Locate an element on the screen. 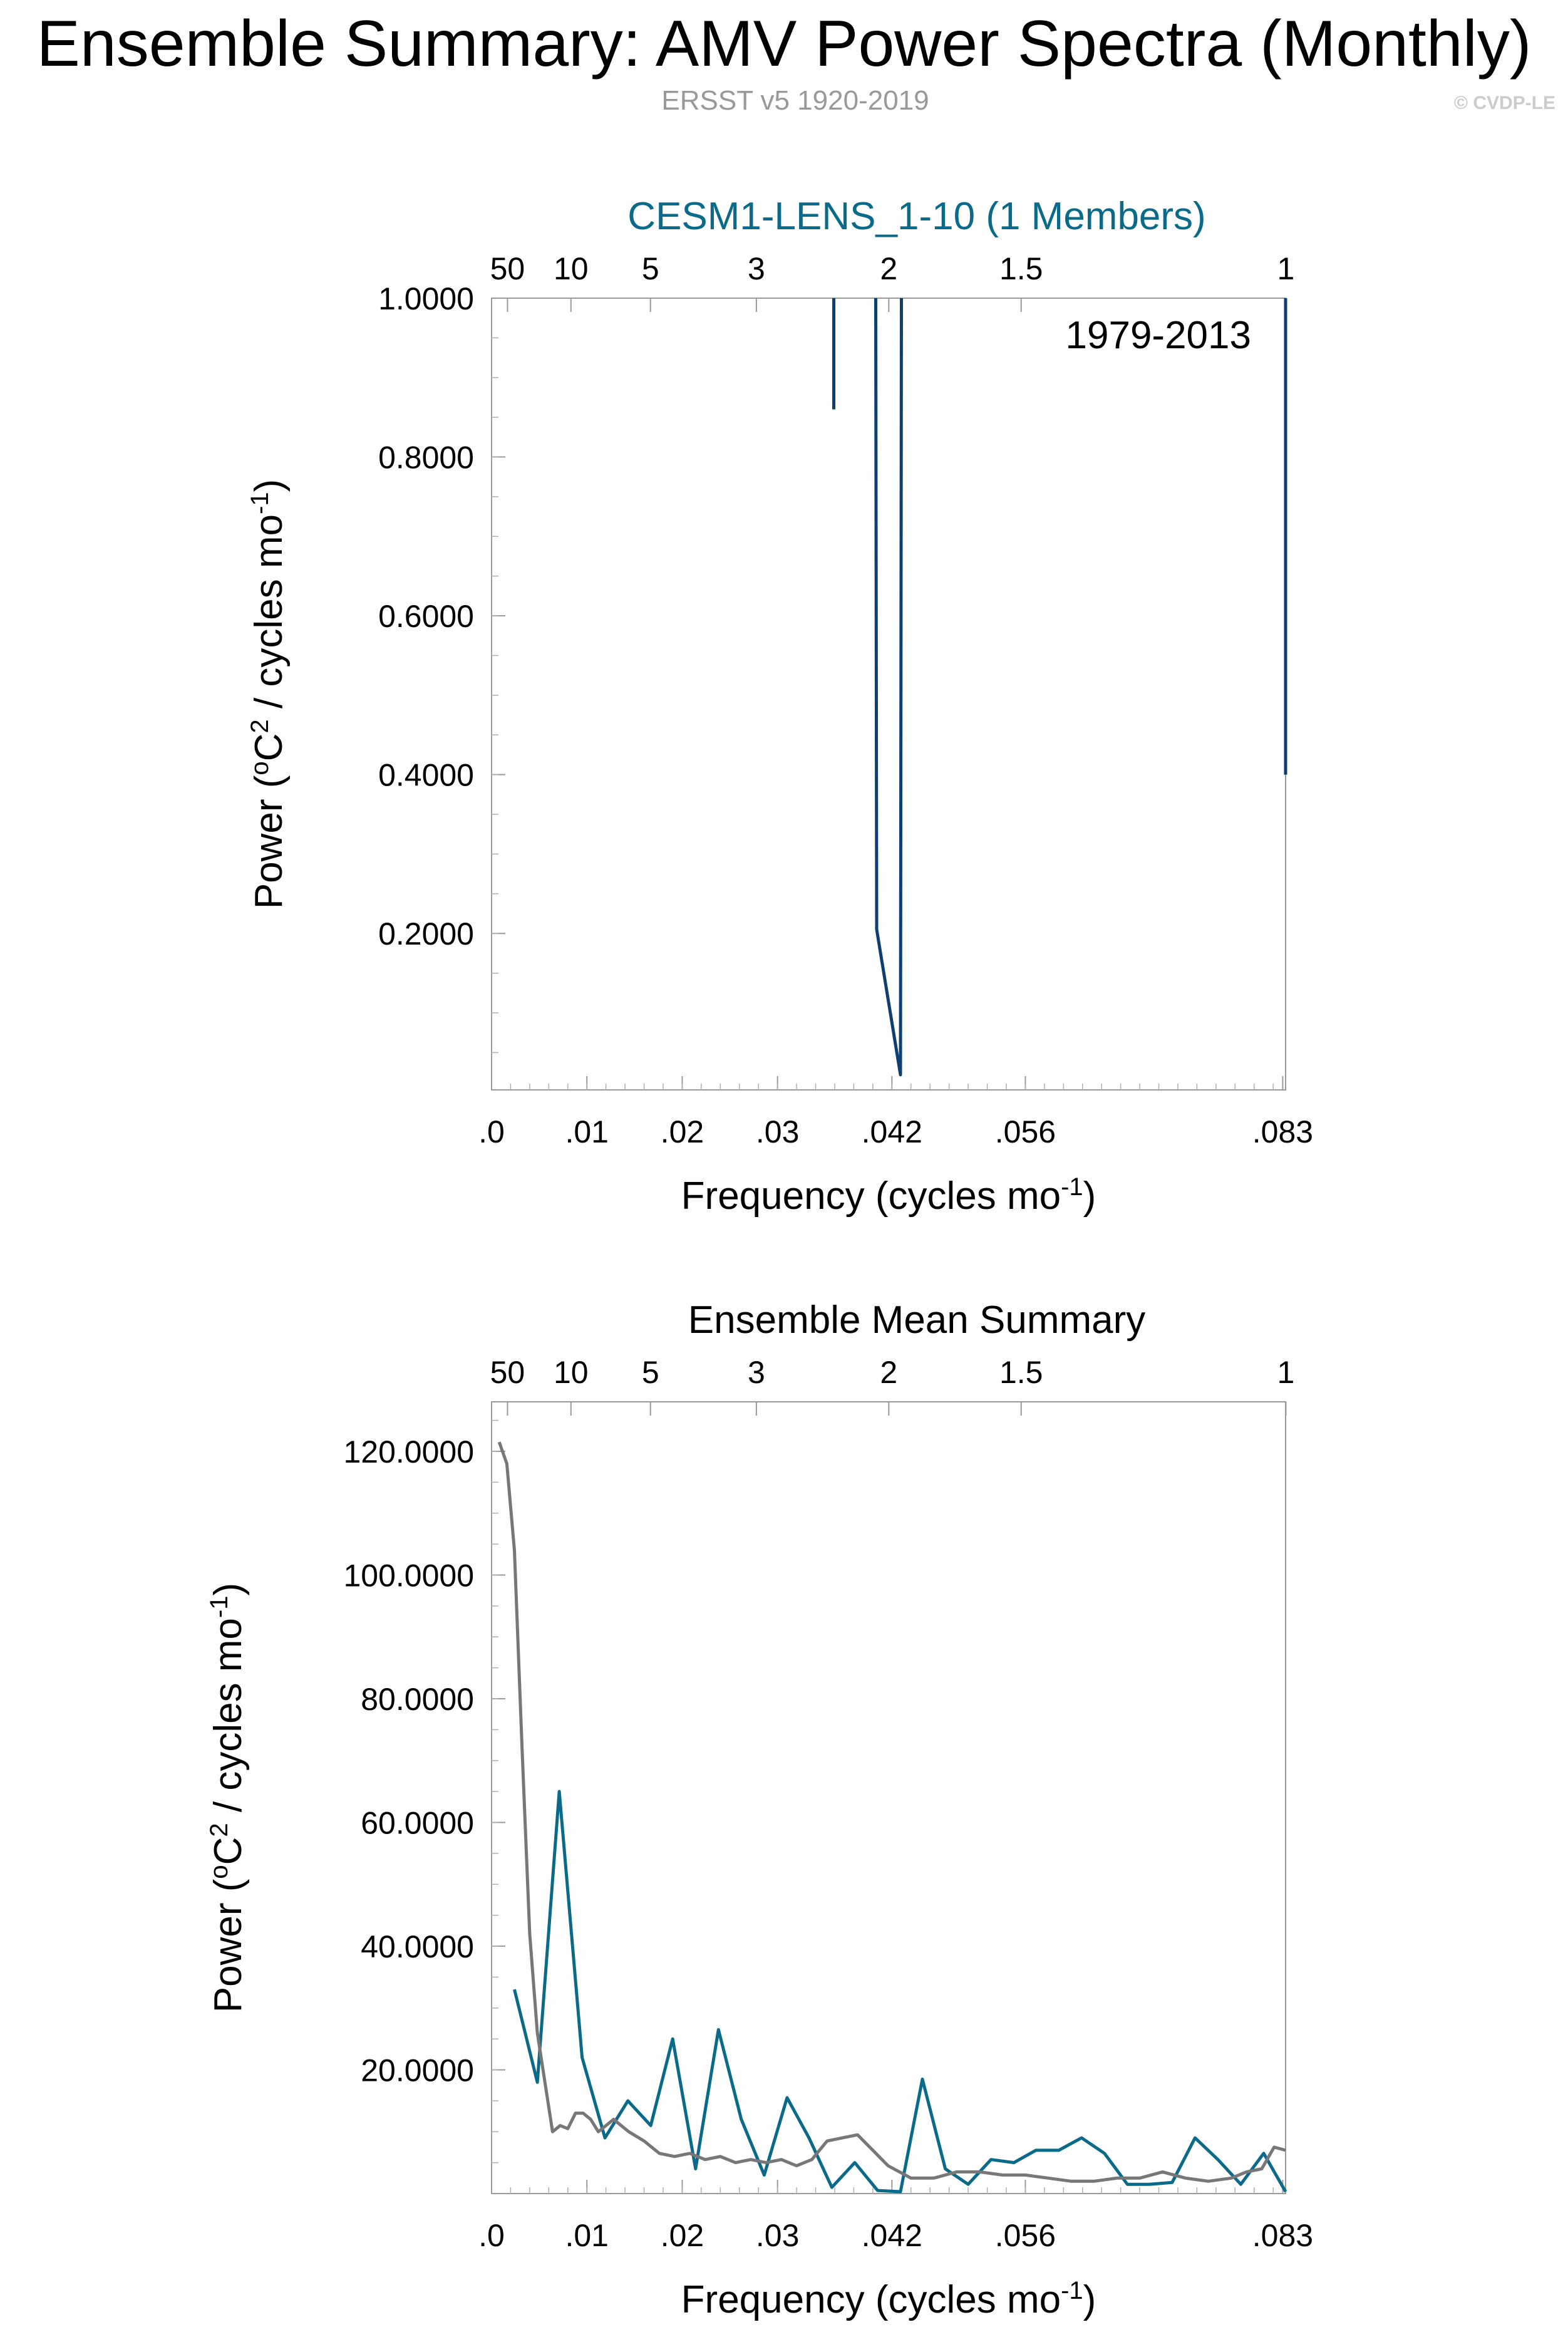  y-tick-label: 60.0000 is located at coordinates (417, 1823).